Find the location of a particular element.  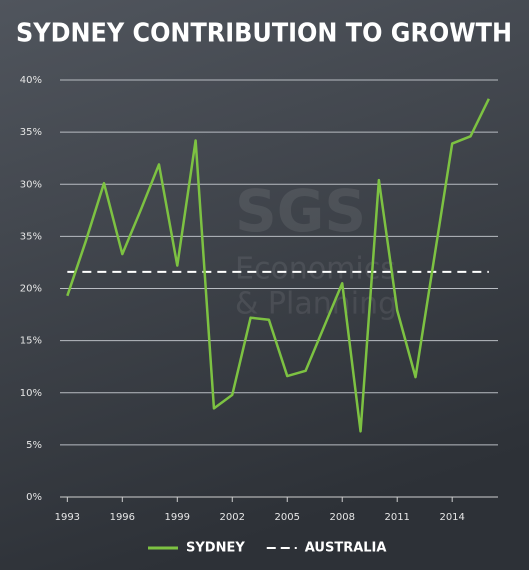

x-tick-label: 2011 is located at coordinates (396, 517).